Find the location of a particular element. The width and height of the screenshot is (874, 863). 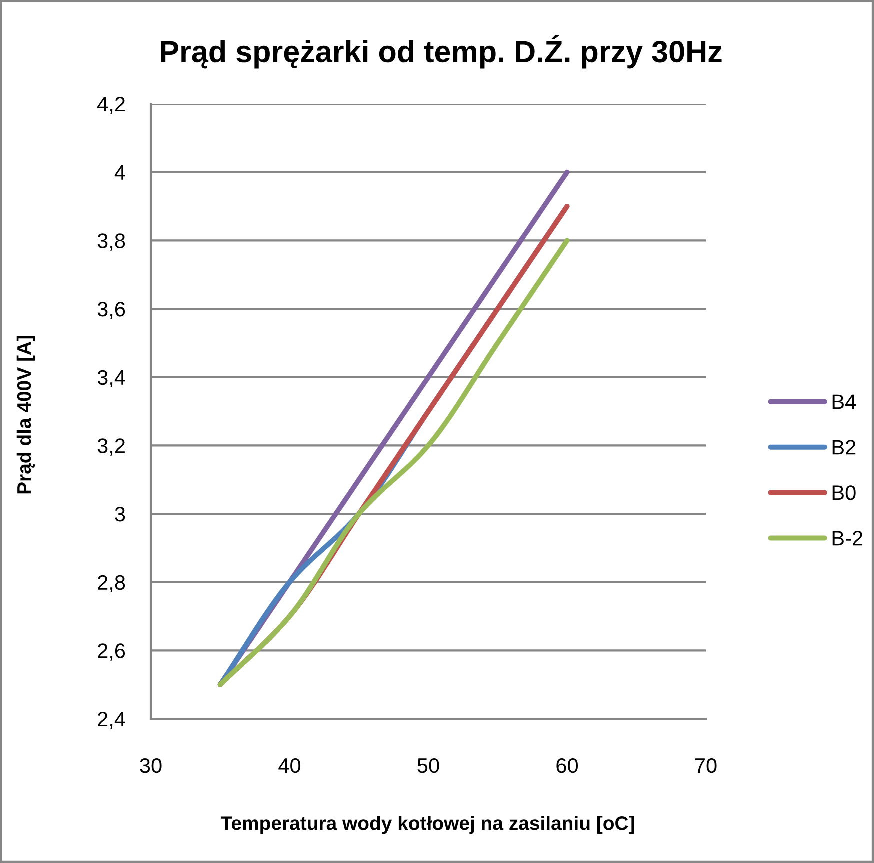

y-axis-title: Prąd dla 400V [A] is located at coordinates (25, 415).